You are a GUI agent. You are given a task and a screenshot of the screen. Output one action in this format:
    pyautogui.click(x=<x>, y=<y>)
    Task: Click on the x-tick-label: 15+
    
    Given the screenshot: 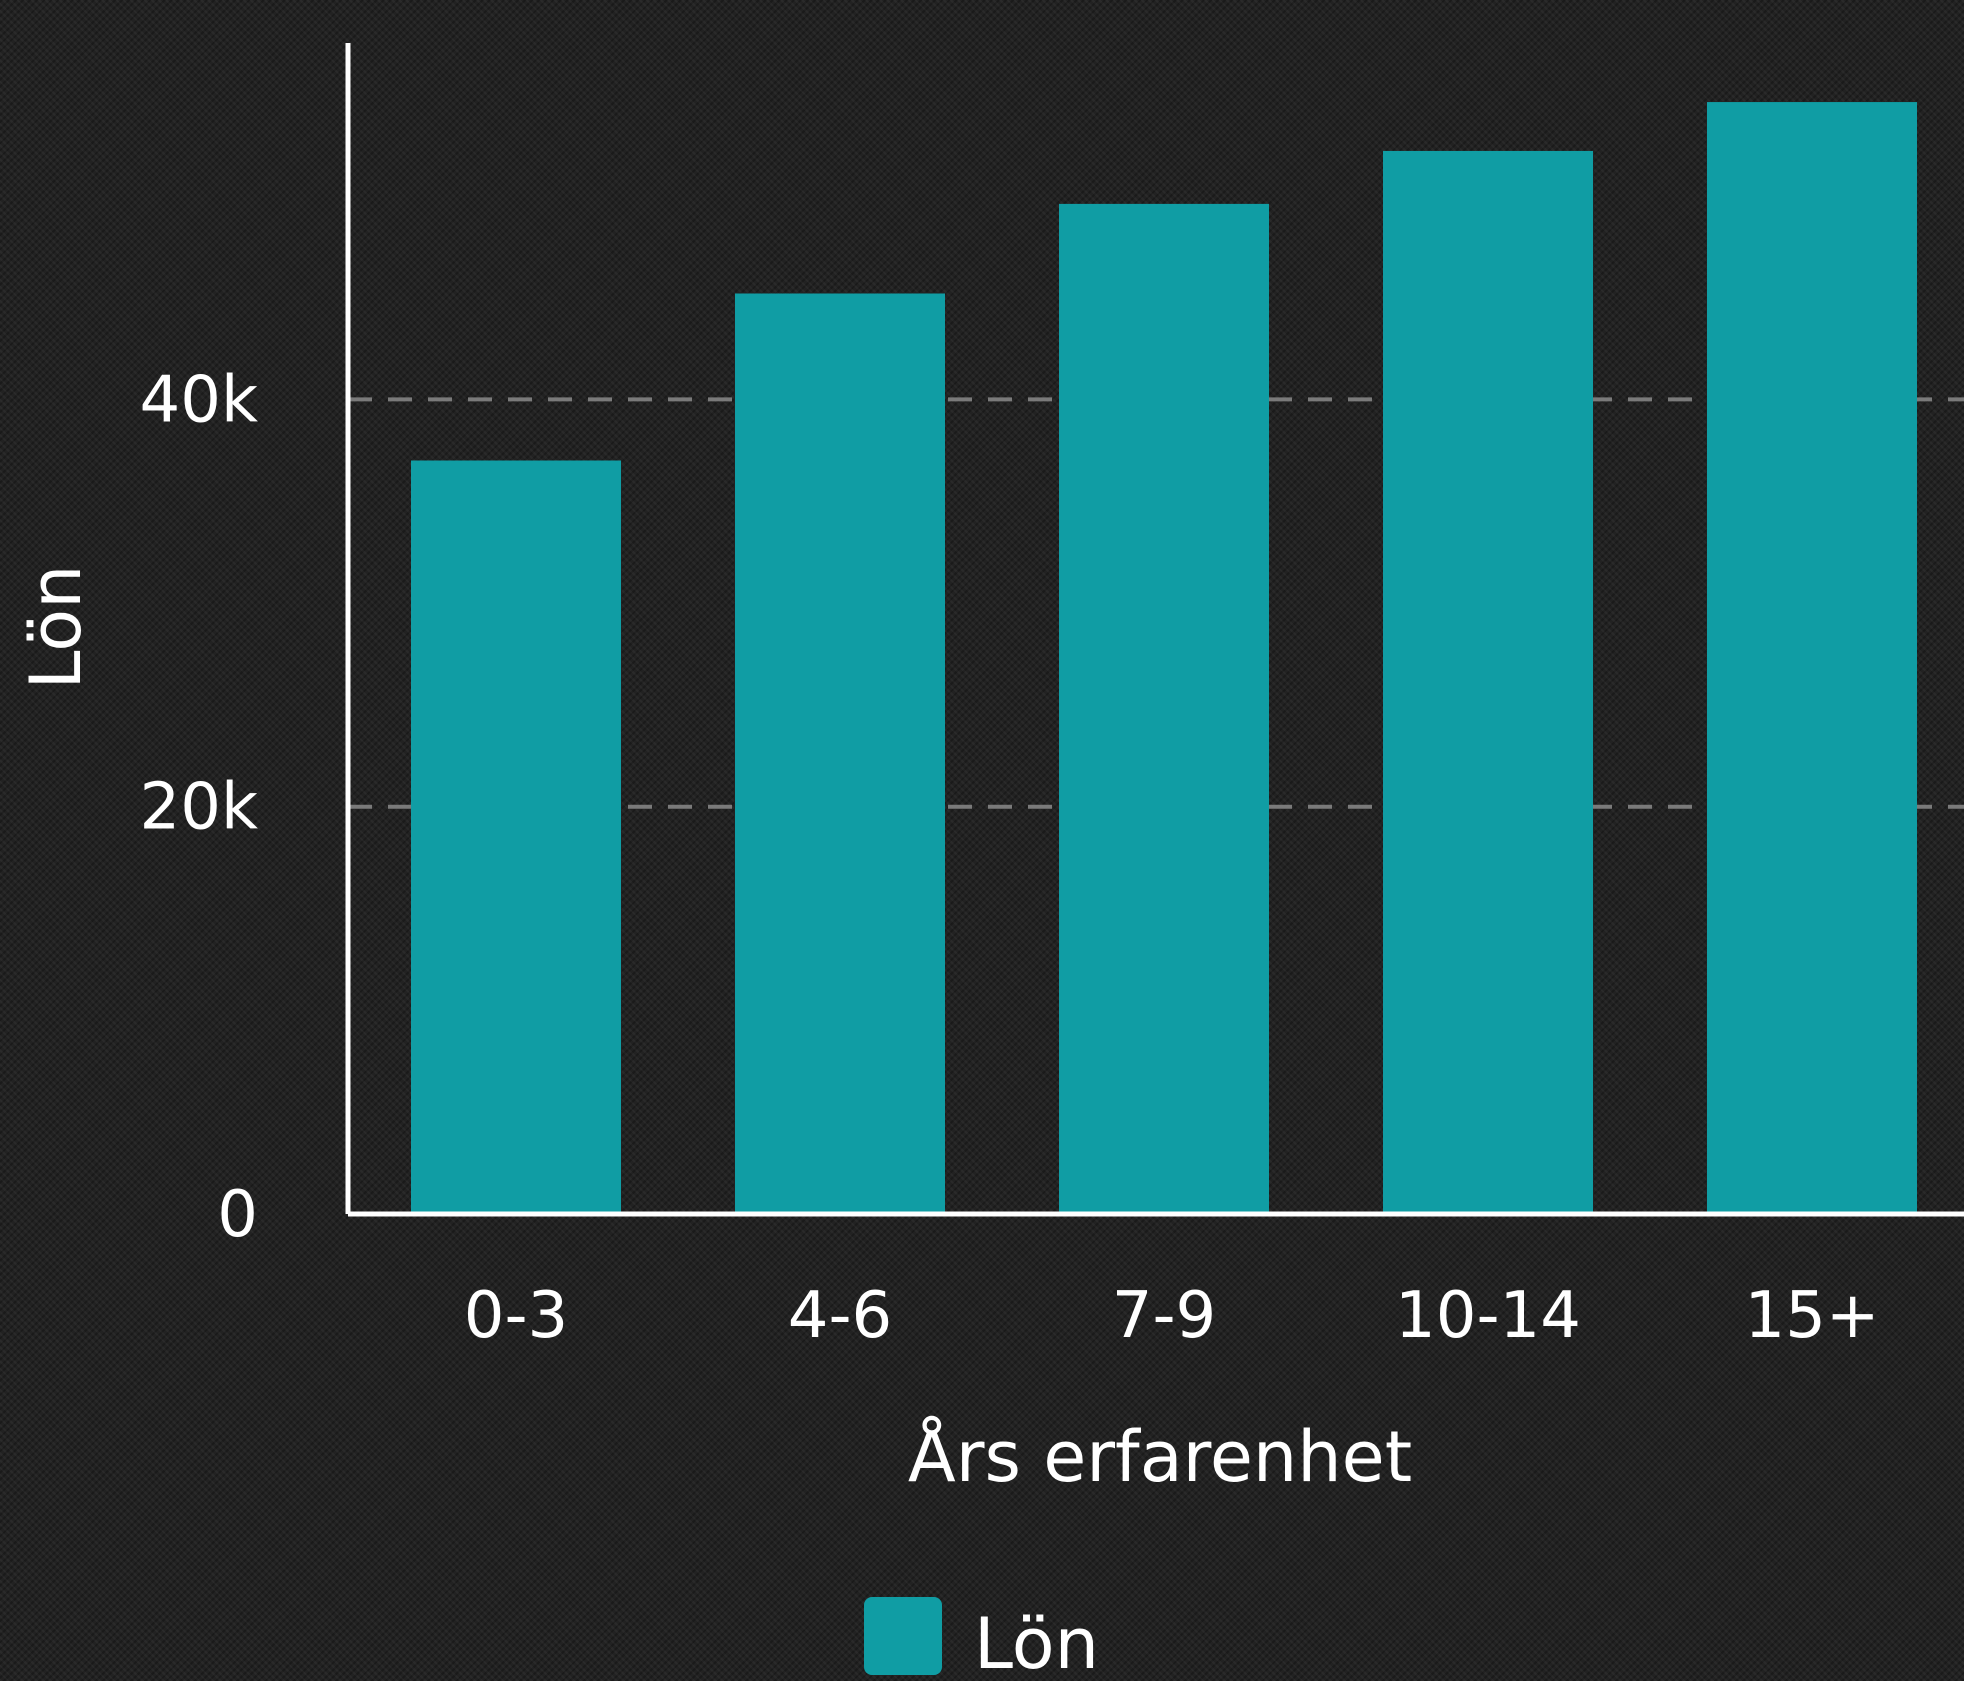 What is the action you would take?
    pyautogui.click(x=1811, y=1316)
    